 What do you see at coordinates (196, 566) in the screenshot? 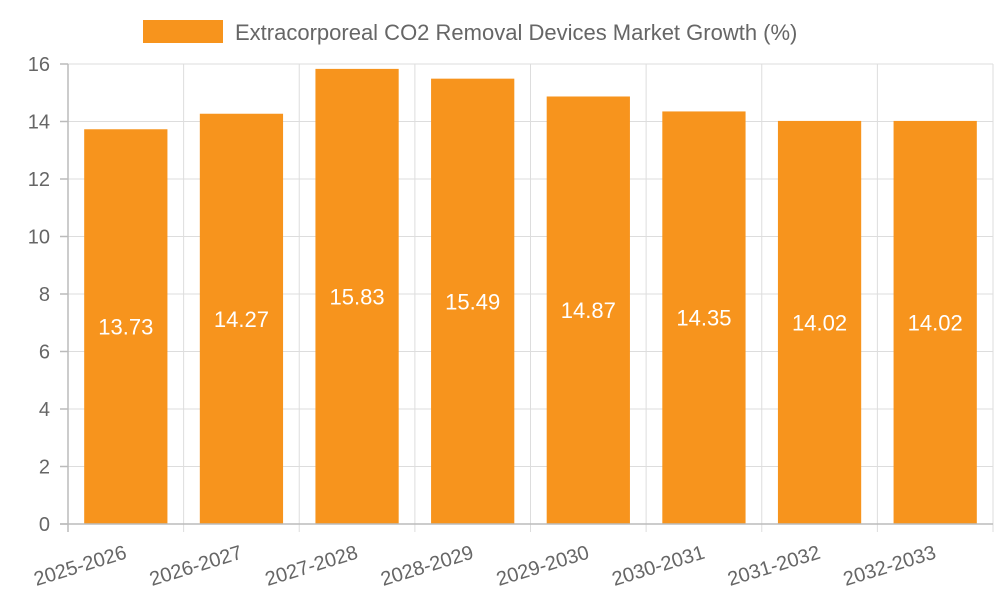
I see `x-tick-label: 2026-2027` at bounding box center [196, 566].